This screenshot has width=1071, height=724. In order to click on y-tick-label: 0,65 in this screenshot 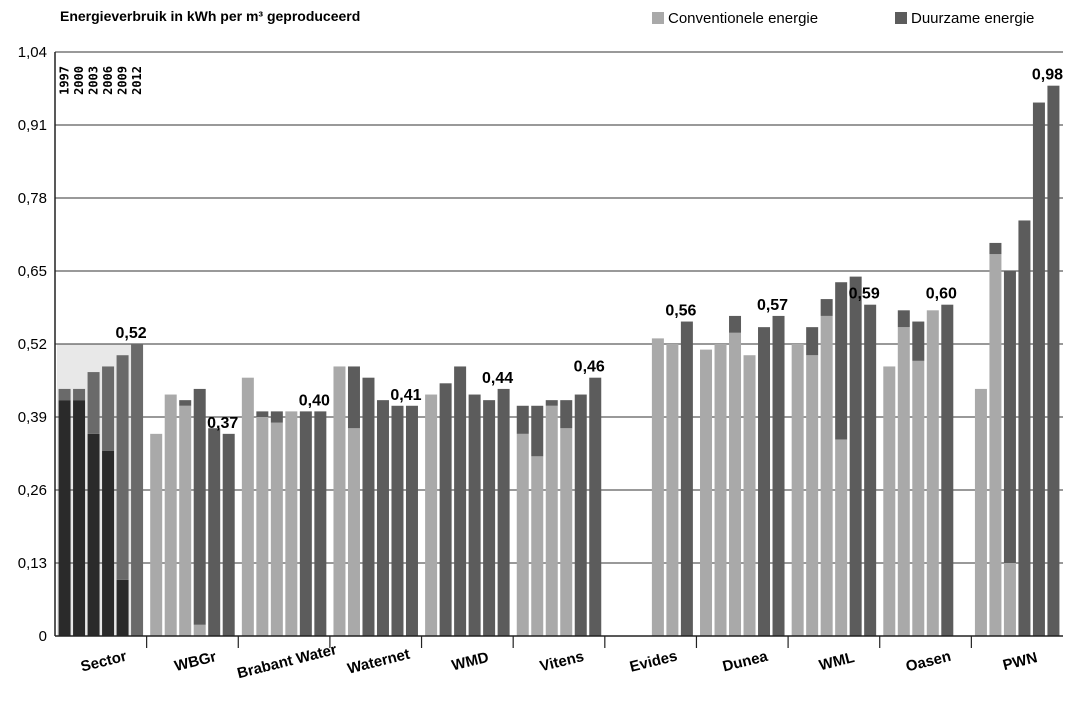, I will do `click(32, 271)`.